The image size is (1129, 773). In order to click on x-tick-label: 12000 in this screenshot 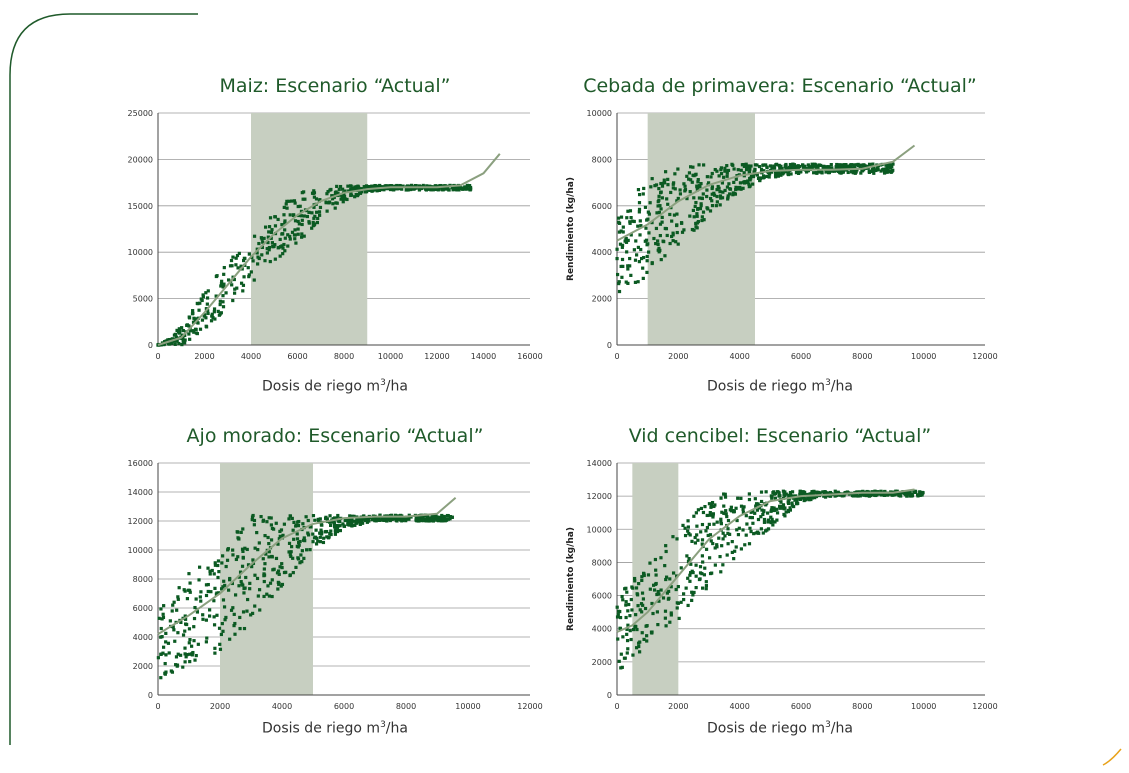, I will do `click(984, 356)`.